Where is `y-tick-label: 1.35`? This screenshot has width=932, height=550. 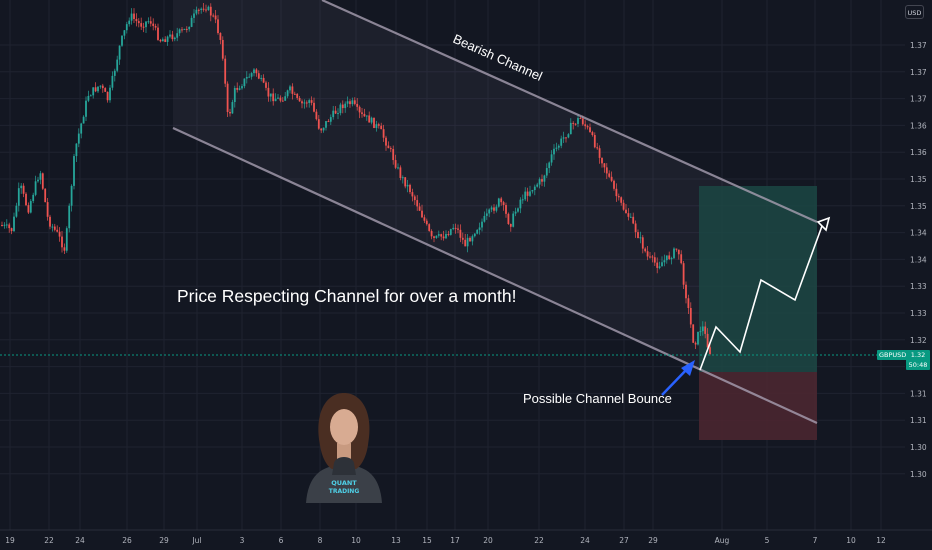 y-tick-label: 1.35 is located at coordinates (918, 206).